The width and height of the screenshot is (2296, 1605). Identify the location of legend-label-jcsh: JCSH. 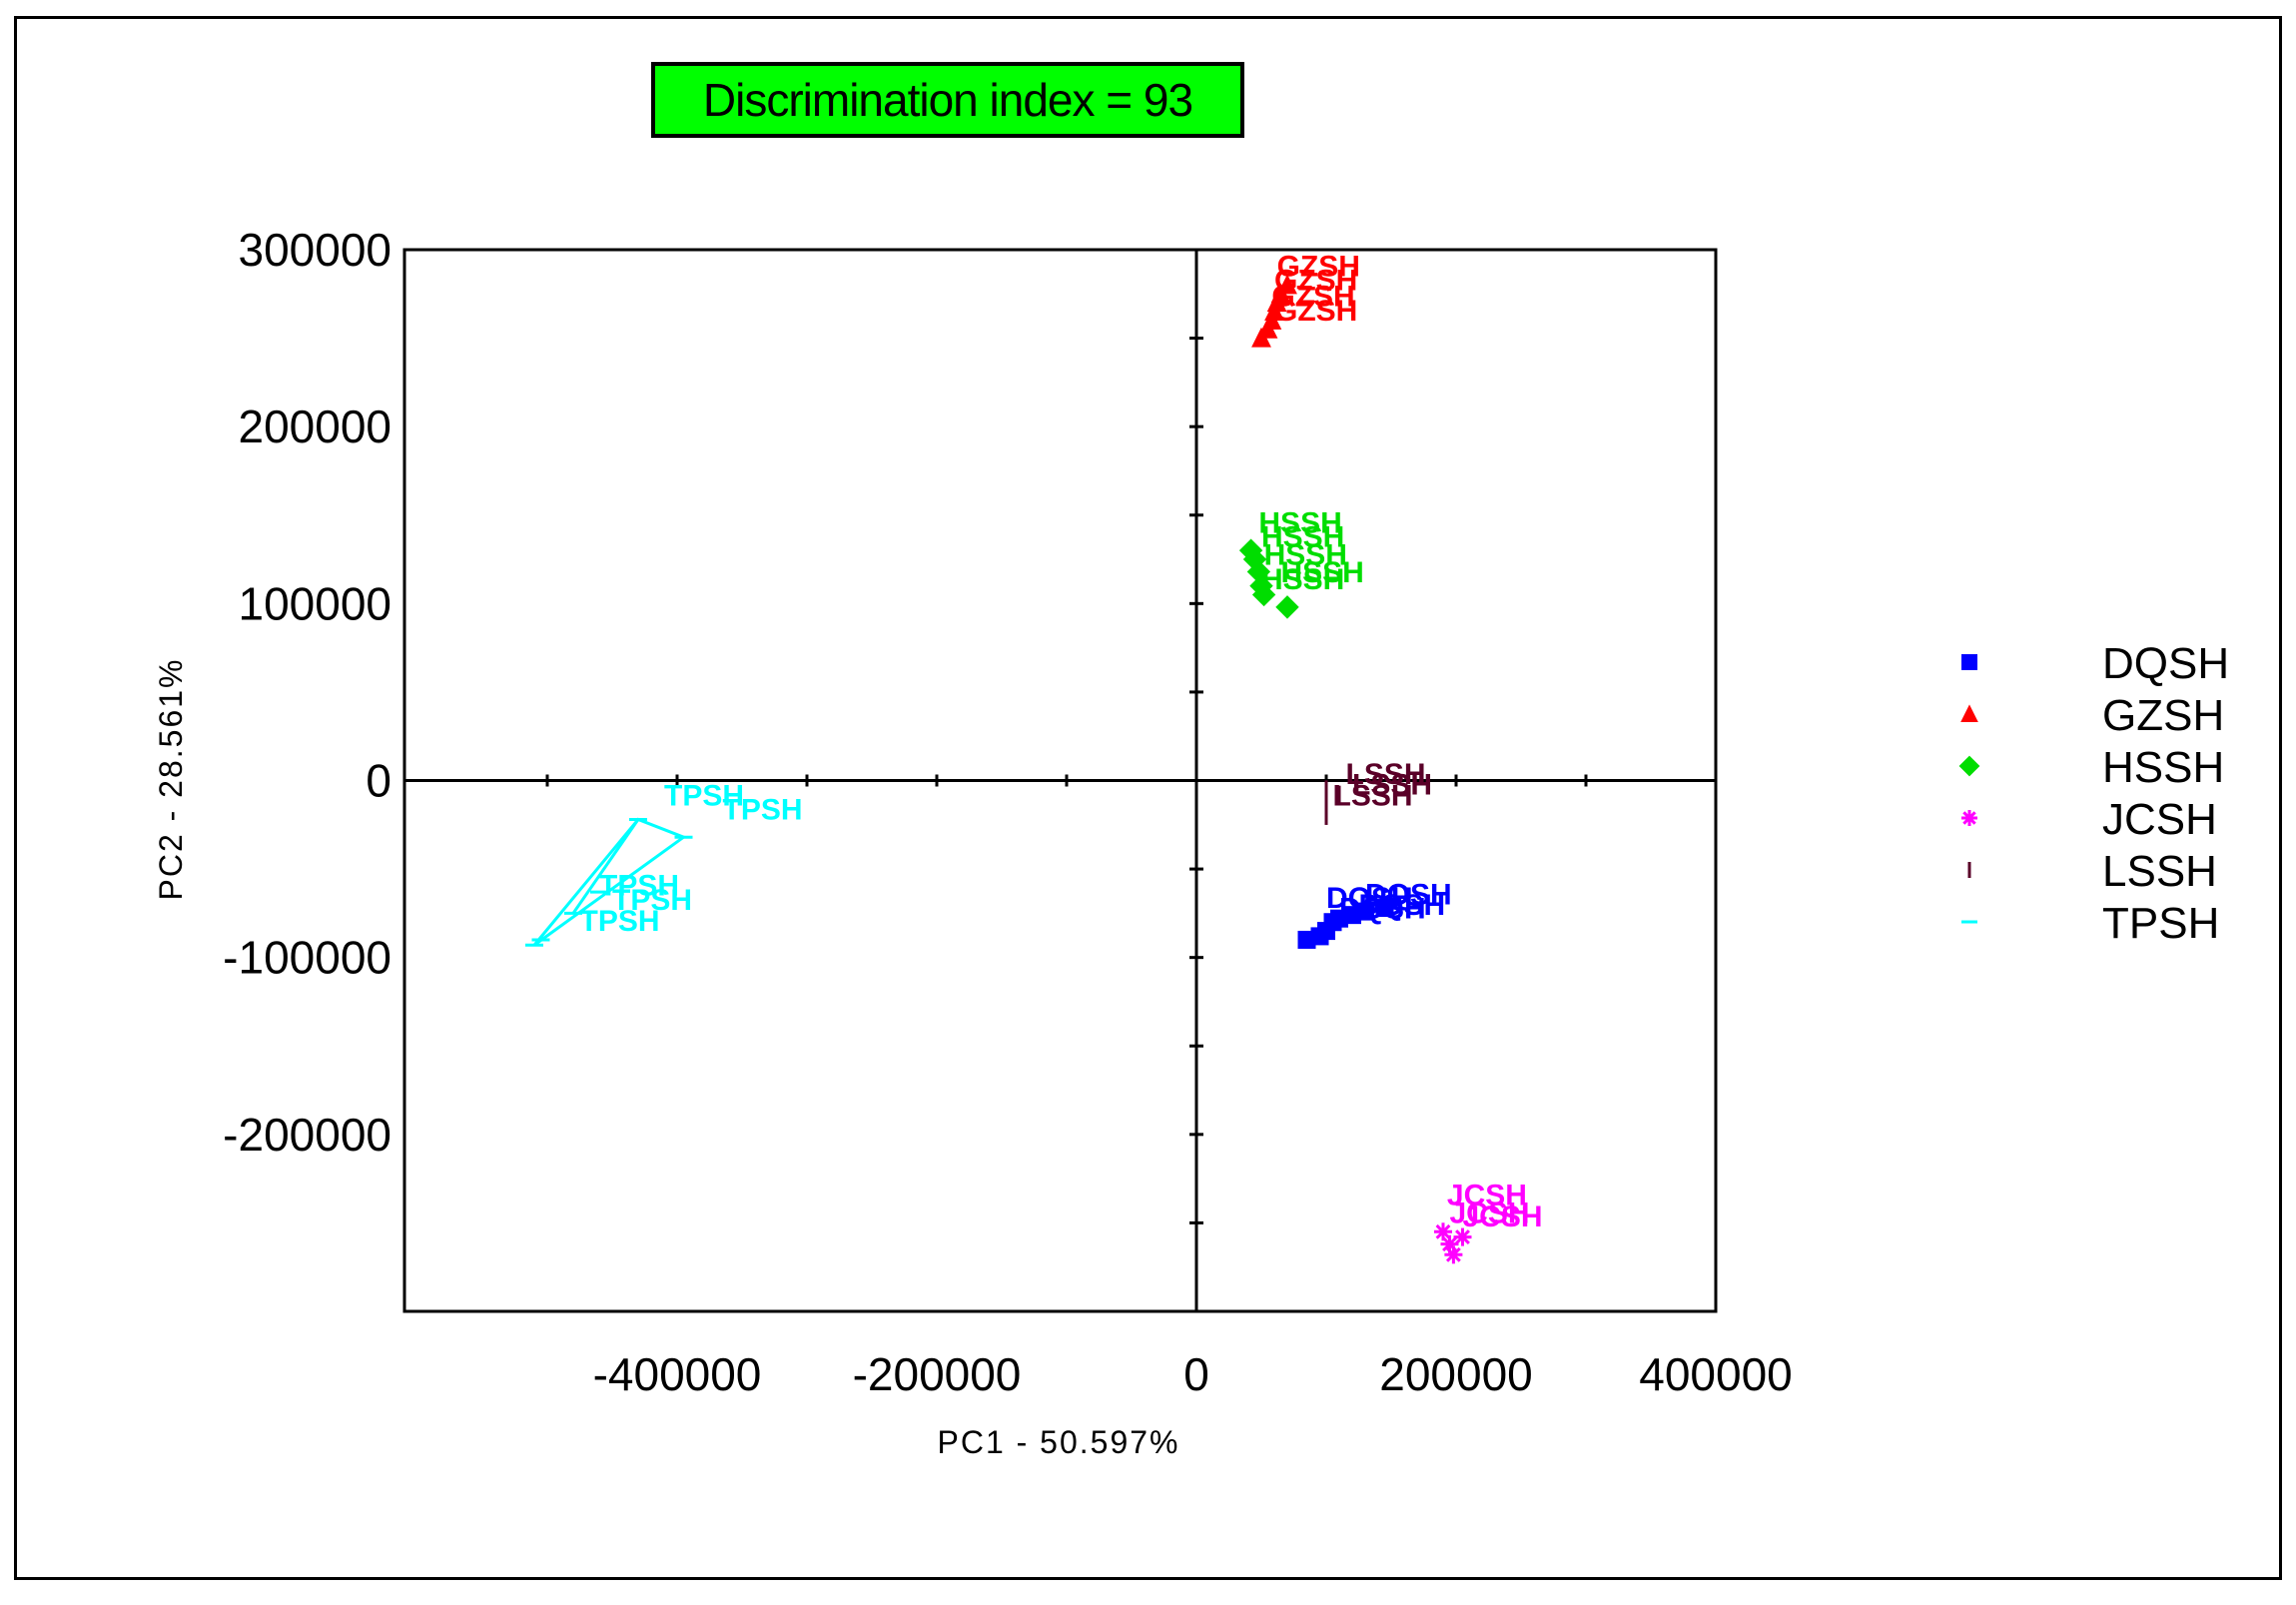
(2159, 819).